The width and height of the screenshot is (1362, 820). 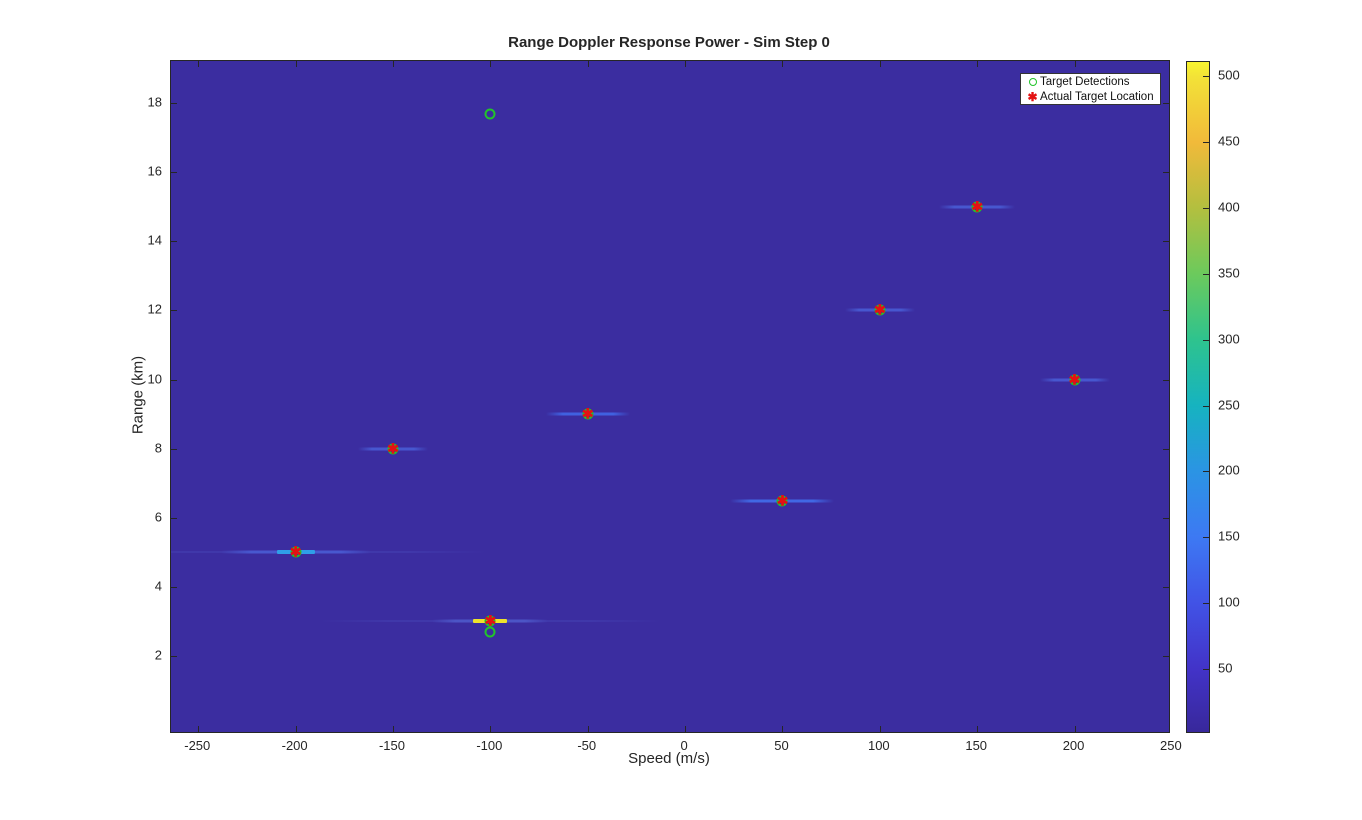 What do you see at coordinates (138, 395) in the screenshot?
I see `y-axis-label: Range (km)` at bounding box center [138, 395].